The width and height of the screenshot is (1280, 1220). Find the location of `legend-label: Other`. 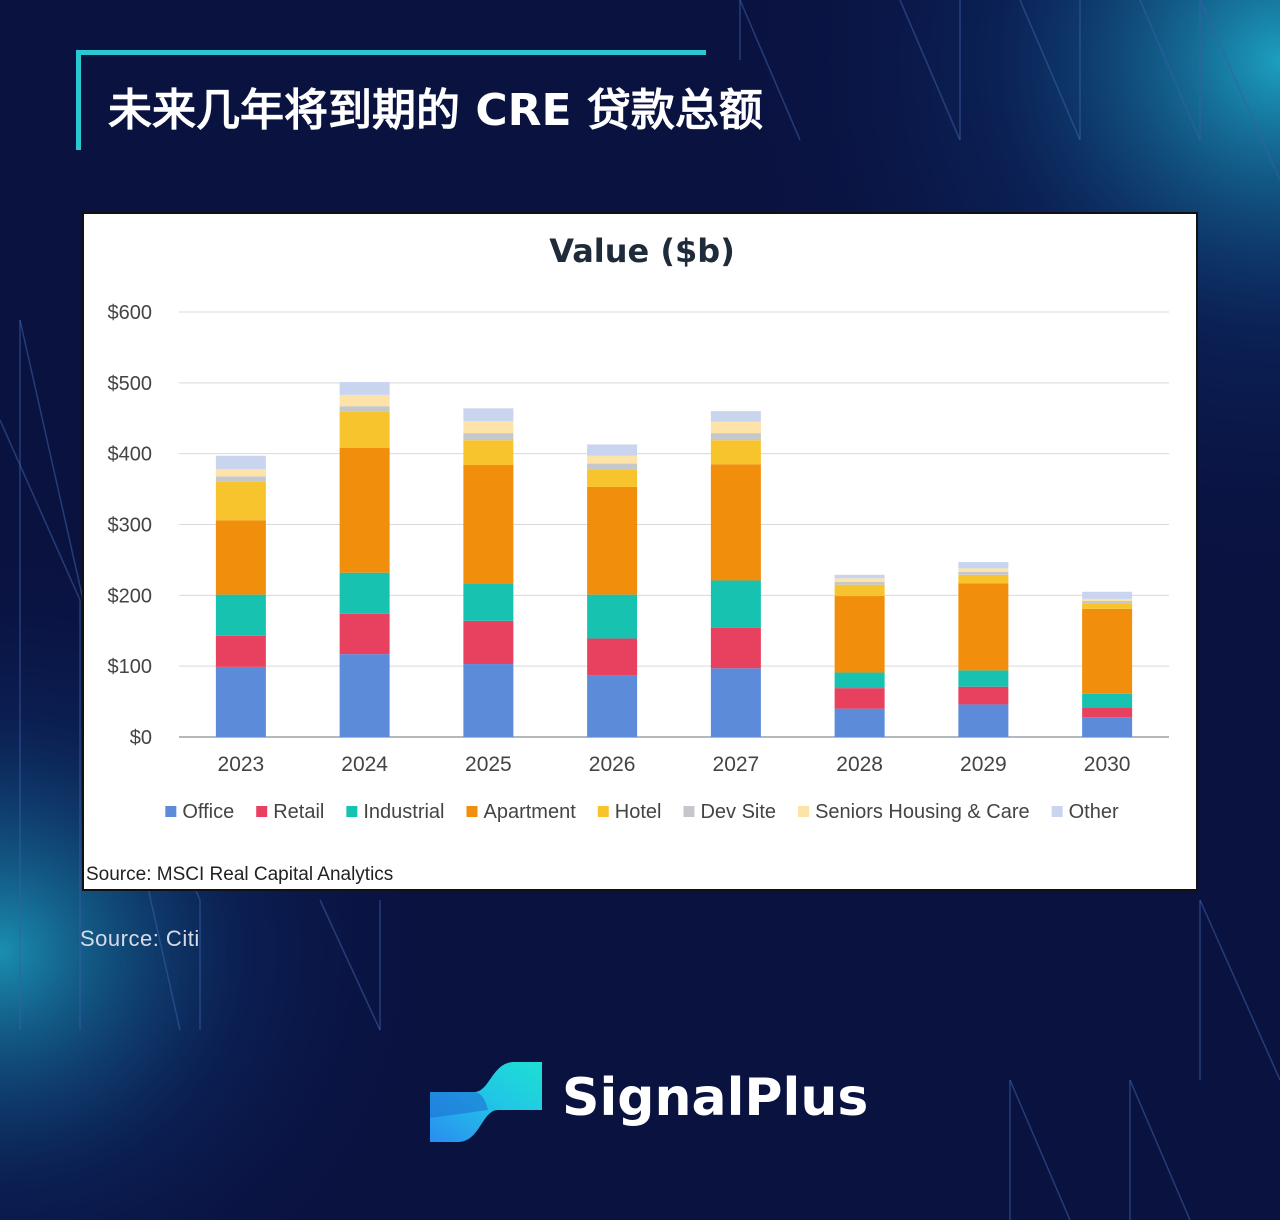

legend-label: Other is located at coordinates (1094, 812).